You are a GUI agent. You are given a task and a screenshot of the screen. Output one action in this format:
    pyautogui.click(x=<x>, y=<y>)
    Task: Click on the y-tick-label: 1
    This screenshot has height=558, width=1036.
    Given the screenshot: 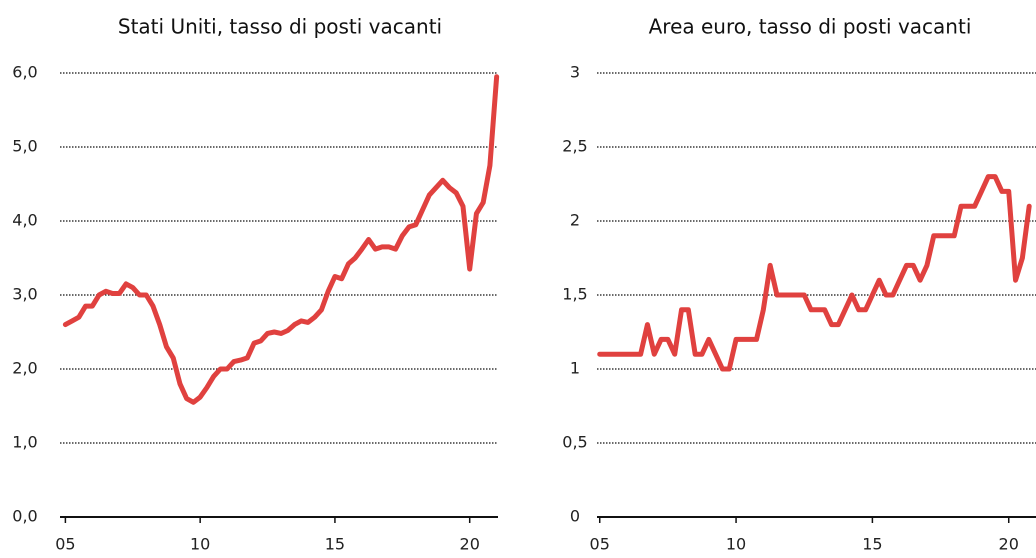 What is the action you would take?
    pyautogui.click(x=575, y=368)
    